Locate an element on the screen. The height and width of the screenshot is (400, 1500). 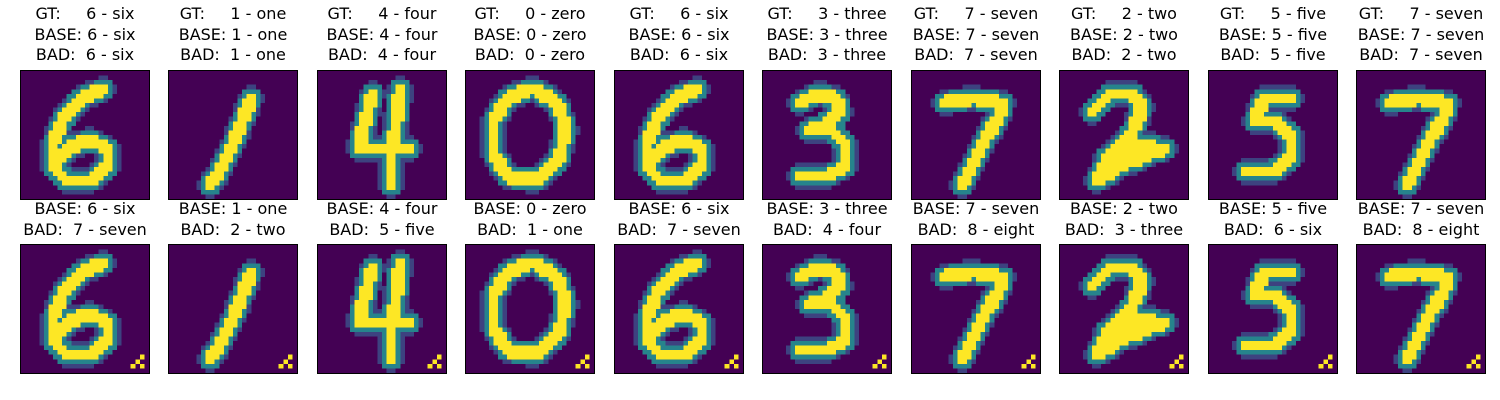
panel-title: BASE: 0 - zero BAD: 1 - one is located at coordinates (530, 219).